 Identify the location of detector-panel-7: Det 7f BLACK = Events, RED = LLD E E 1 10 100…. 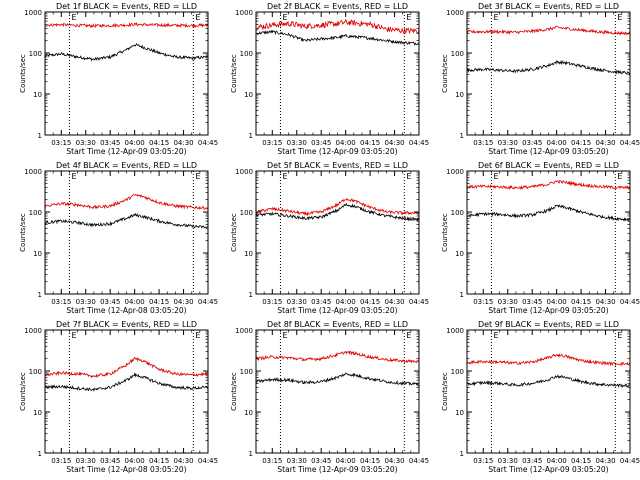
(118, 397).